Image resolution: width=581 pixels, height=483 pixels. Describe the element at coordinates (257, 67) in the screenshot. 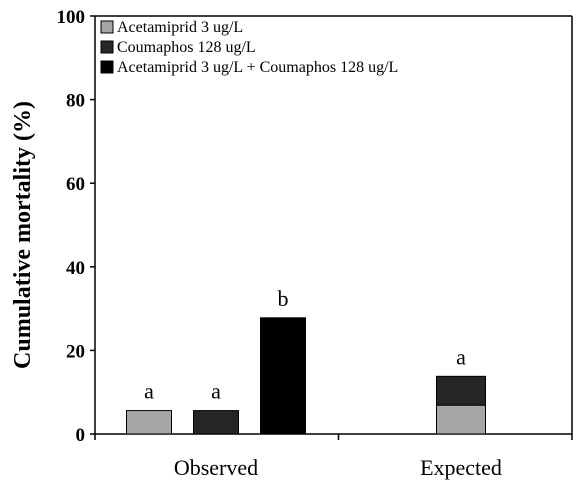

I see `legend-label: Acetamiprid 3 ug/L + Coumaphos 128 ug/L` at that location.